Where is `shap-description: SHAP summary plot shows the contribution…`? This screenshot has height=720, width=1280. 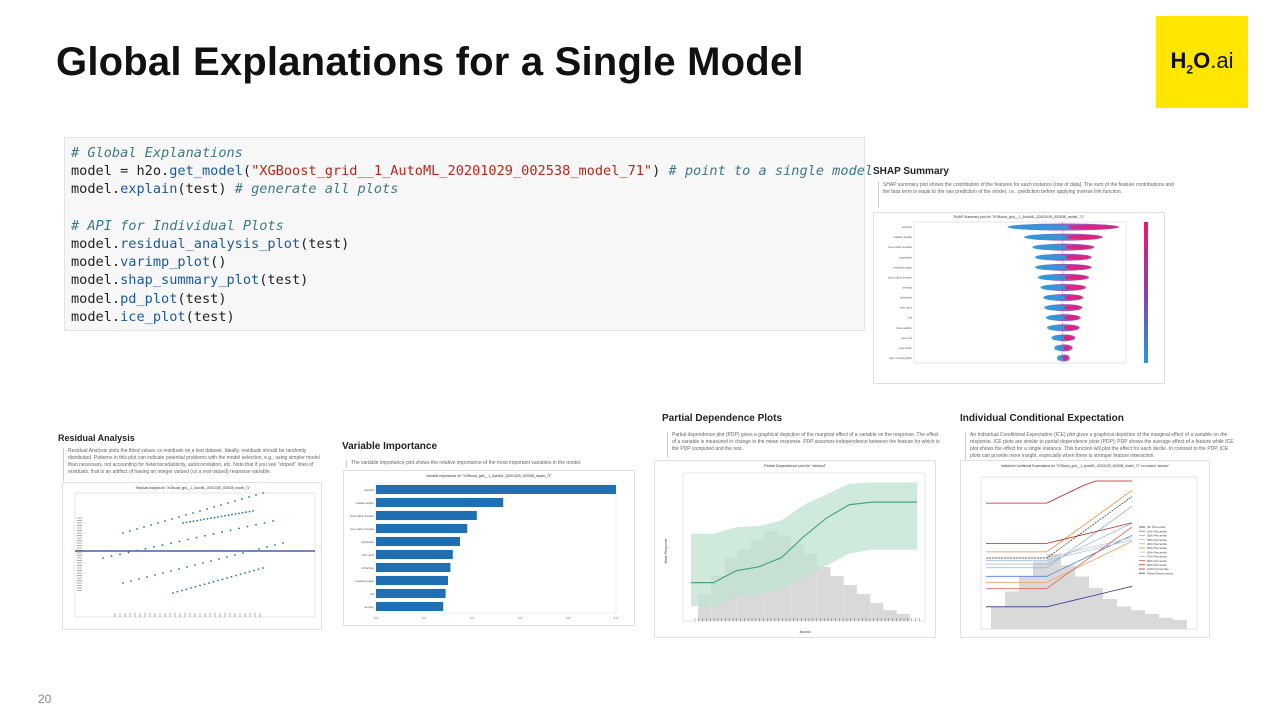
shap-description: SHAP summary plot shows the contribution… is located at coordinates (1026, 195).